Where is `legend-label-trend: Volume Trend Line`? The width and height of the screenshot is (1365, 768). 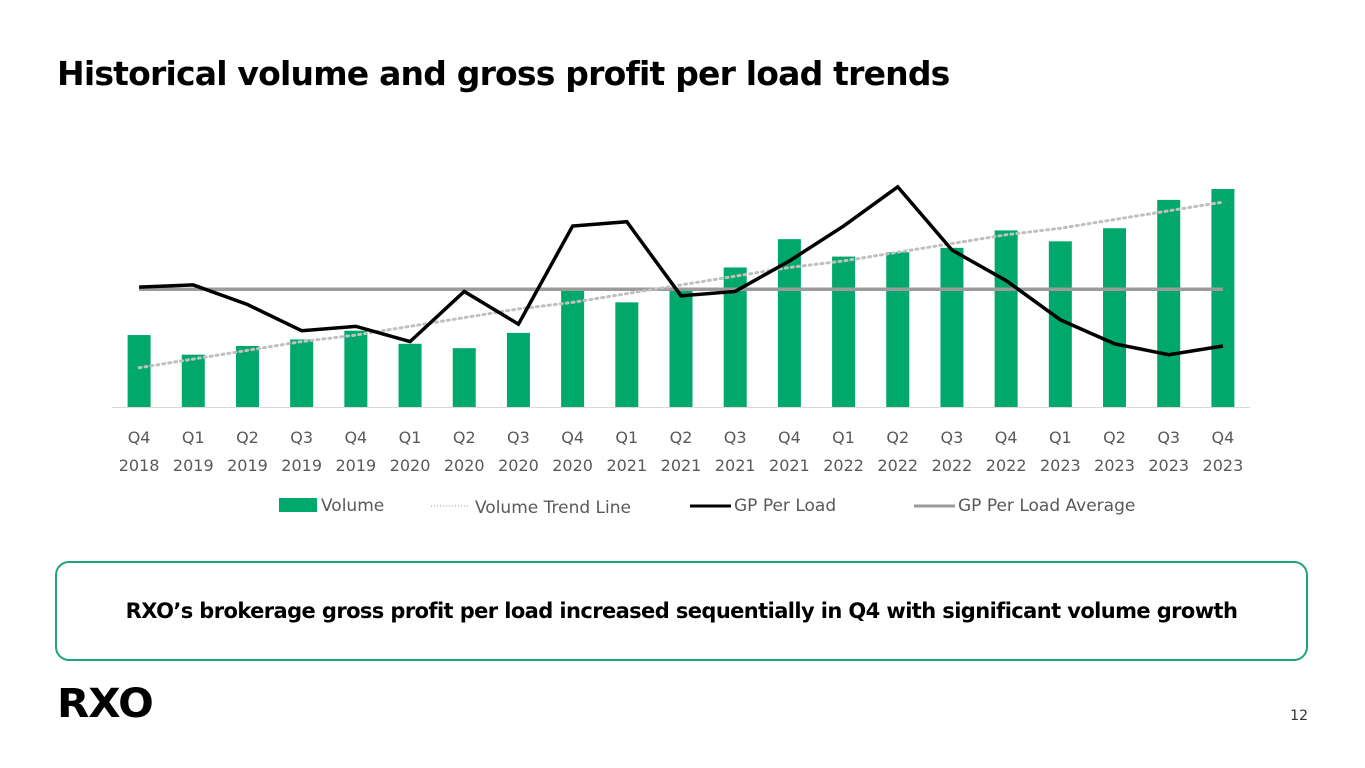
legend-label-trend: Volume Trend Line is located at coordinates (553, 508).